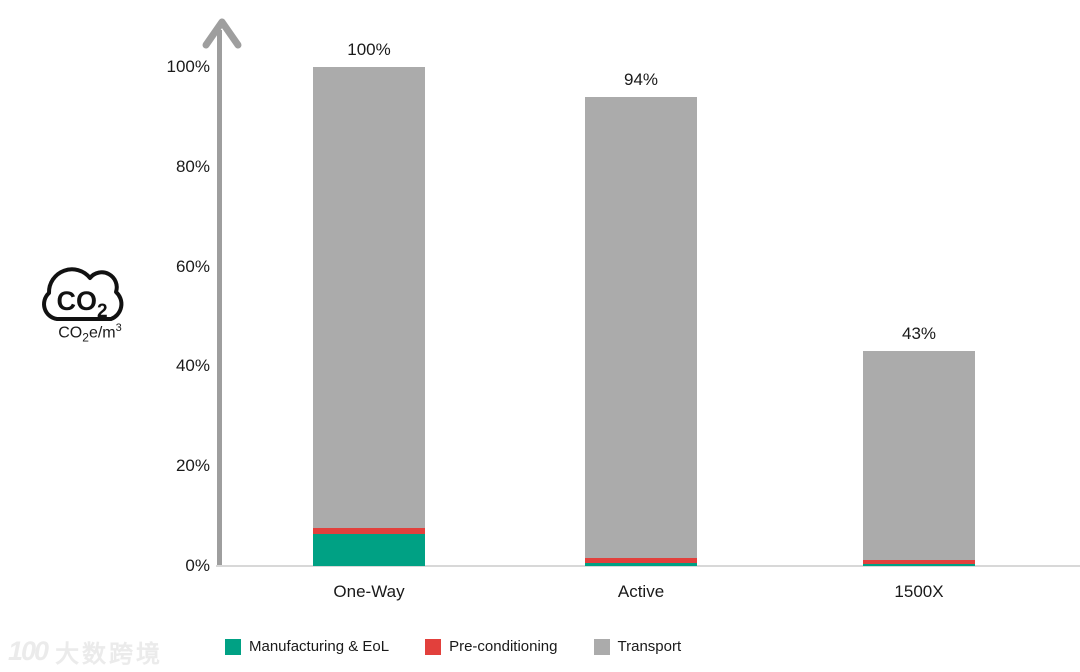  I want to click on legend-item-transport: Transport, so click(637, 646).